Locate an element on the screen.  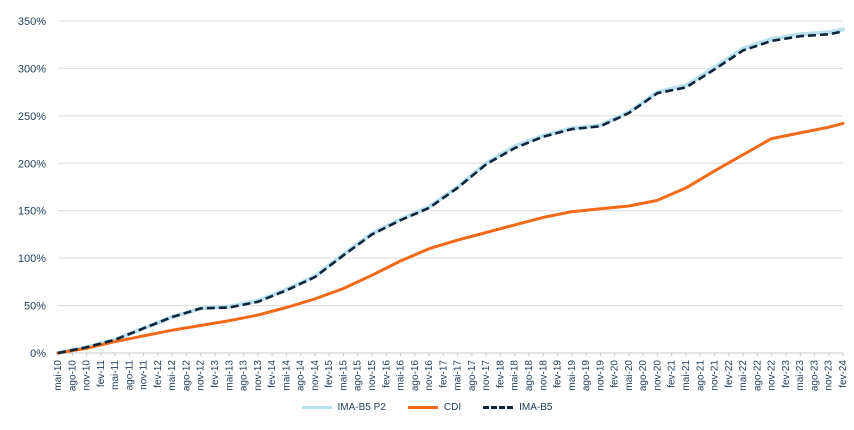
x-tick-label: nov-11 is located at coordinates (144, 375).